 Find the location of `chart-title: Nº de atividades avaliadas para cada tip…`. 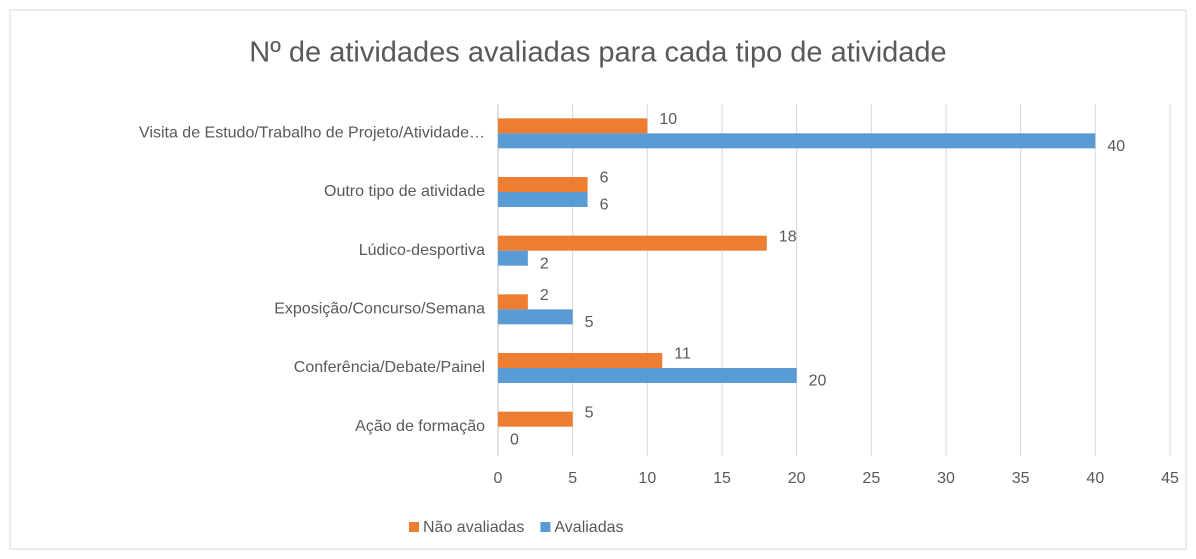

chart-title: Nº de atividades avaliadas para cada tip… is located at coordinates (597, 53).